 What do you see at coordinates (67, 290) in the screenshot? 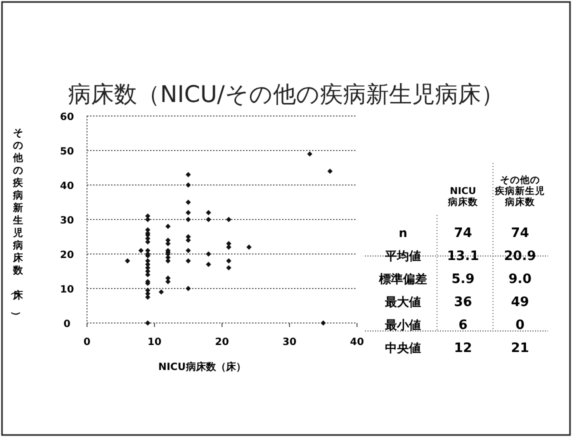
I see `y-tick-label: 10` at bounding box center [67, 290].